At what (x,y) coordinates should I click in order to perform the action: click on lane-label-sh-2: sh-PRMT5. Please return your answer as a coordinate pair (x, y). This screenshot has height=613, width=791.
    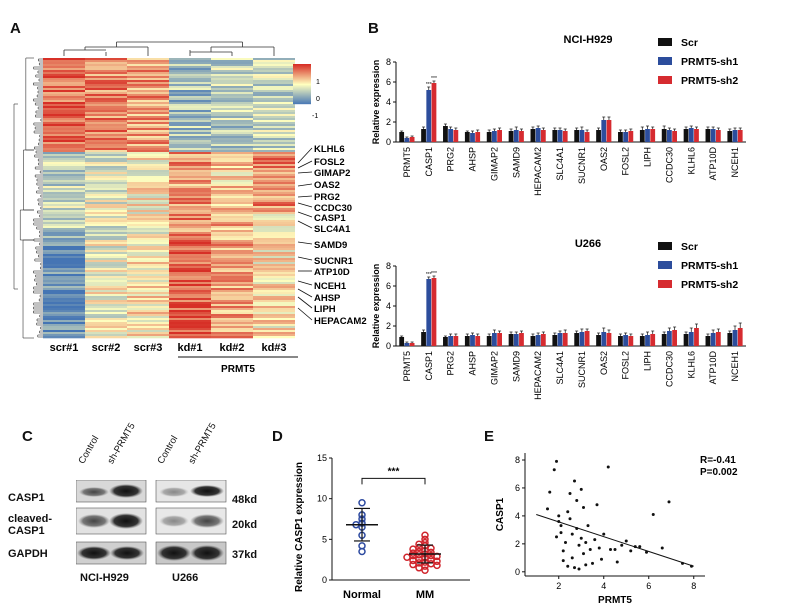
    Looking at the image, I should click on (202, 443).